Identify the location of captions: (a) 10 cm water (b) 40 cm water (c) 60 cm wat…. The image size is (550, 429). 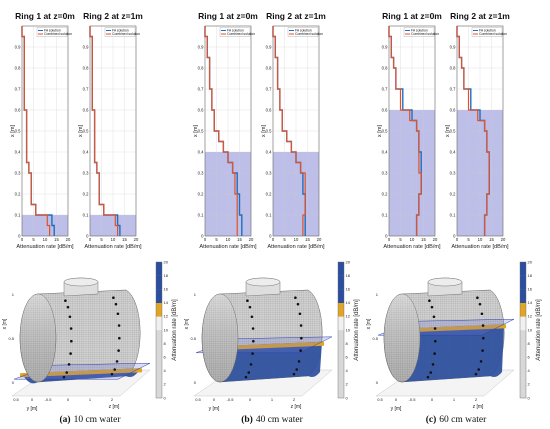
(273, 419).